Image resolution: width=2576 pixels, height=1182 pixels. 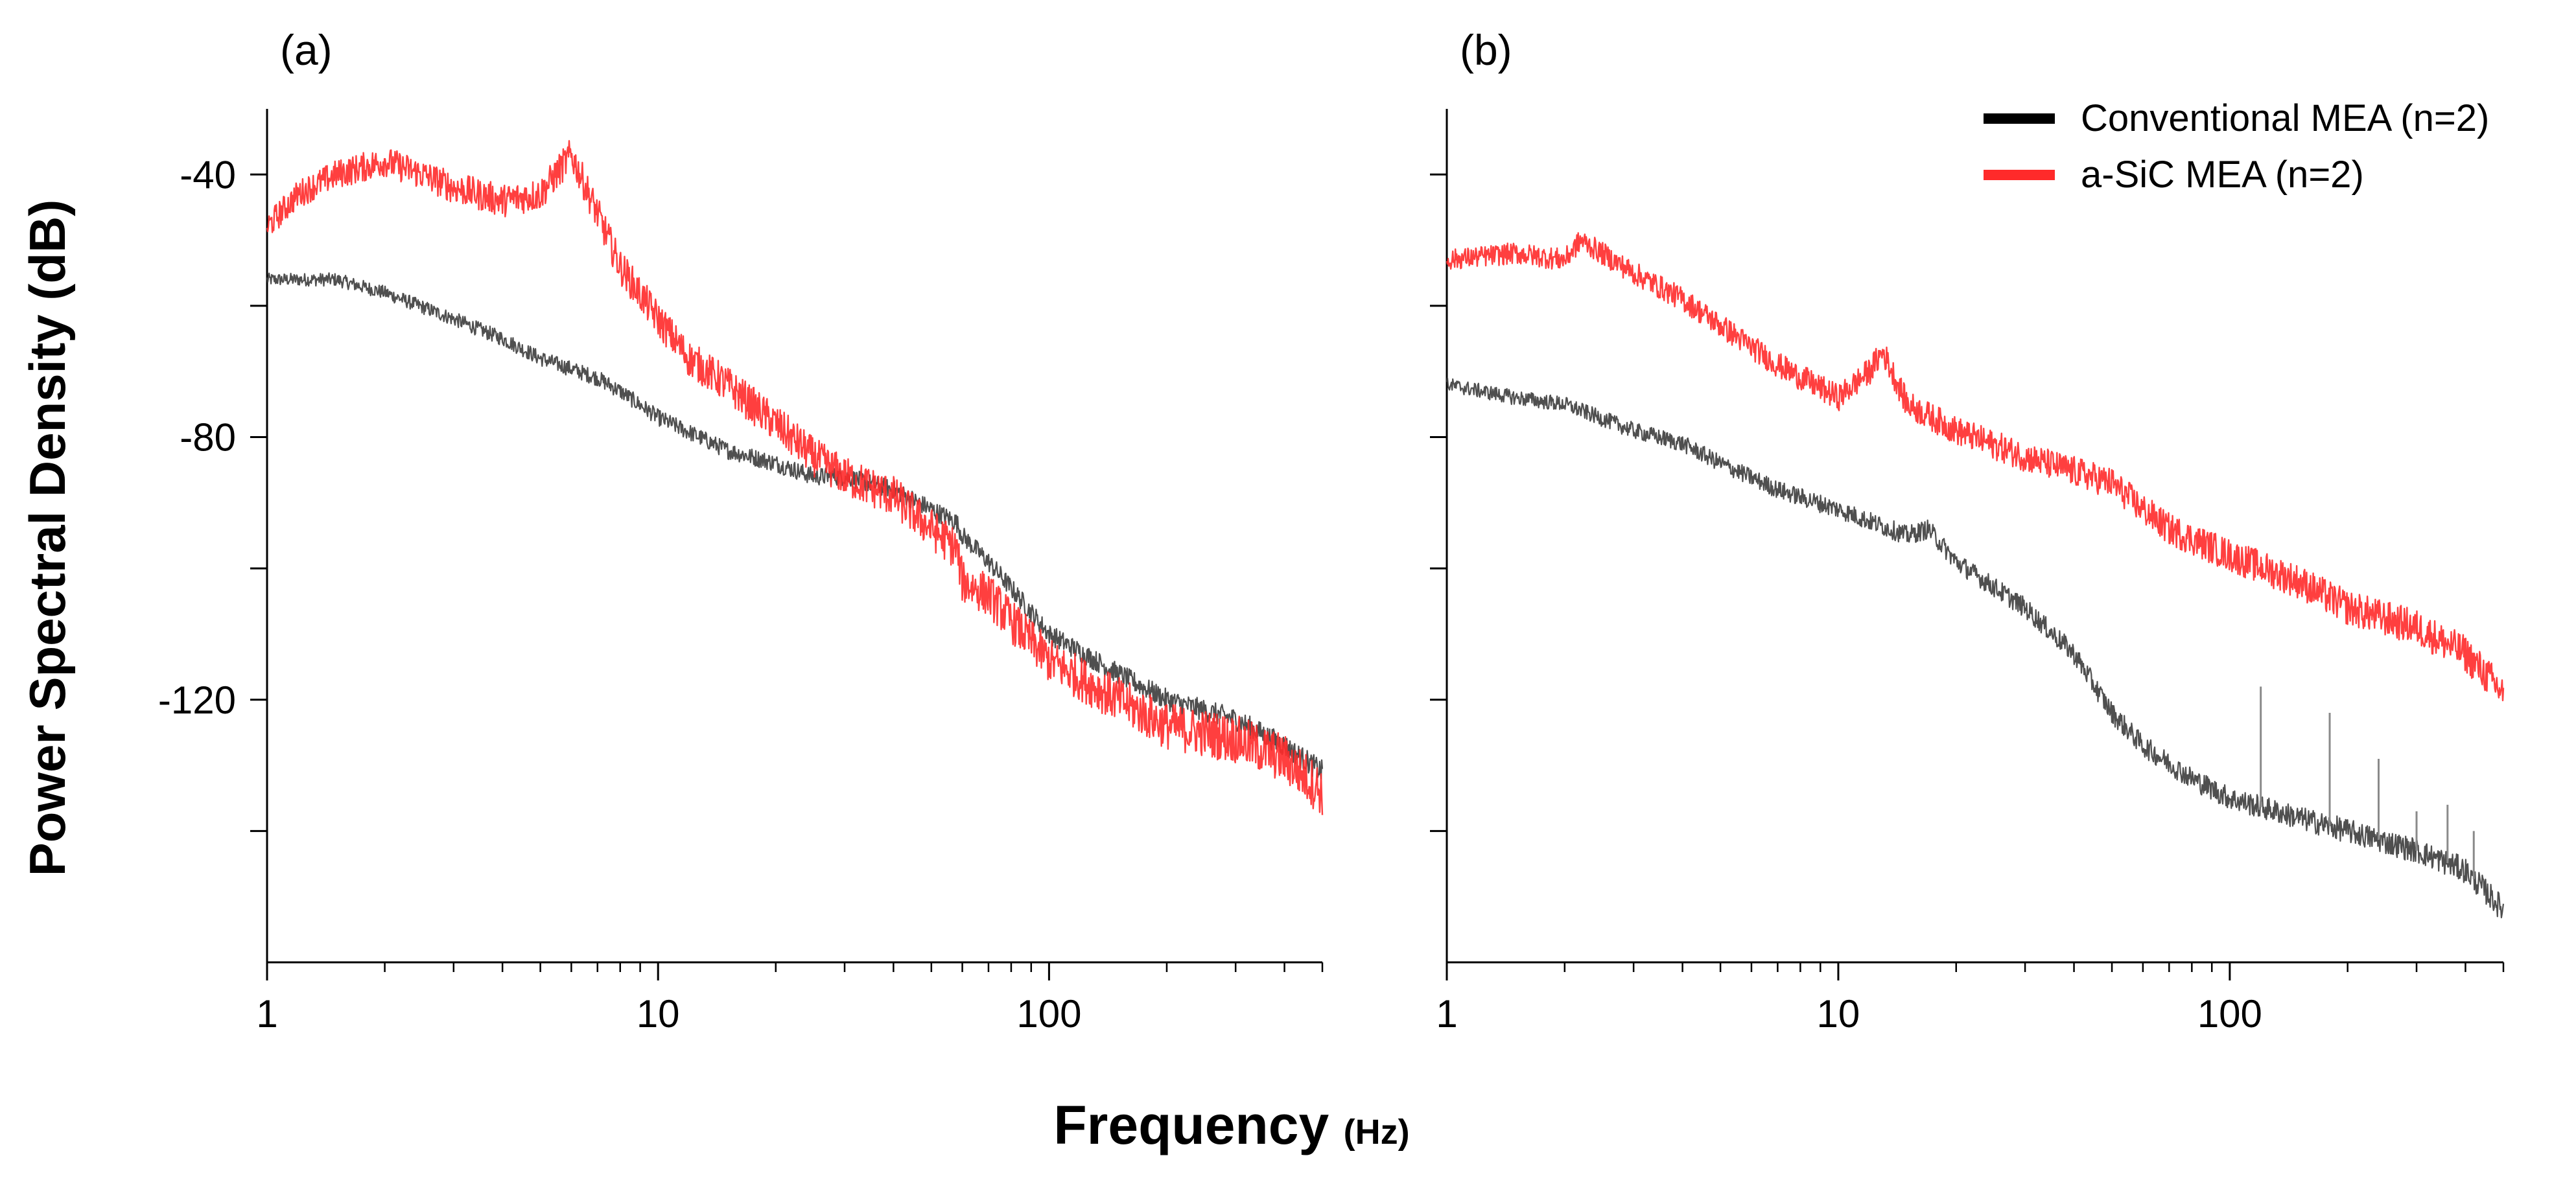 What do you see at coordinates (208, 174) in the screenshot?
I see `y-tick-label: -40` at bounding box center [208, 174].